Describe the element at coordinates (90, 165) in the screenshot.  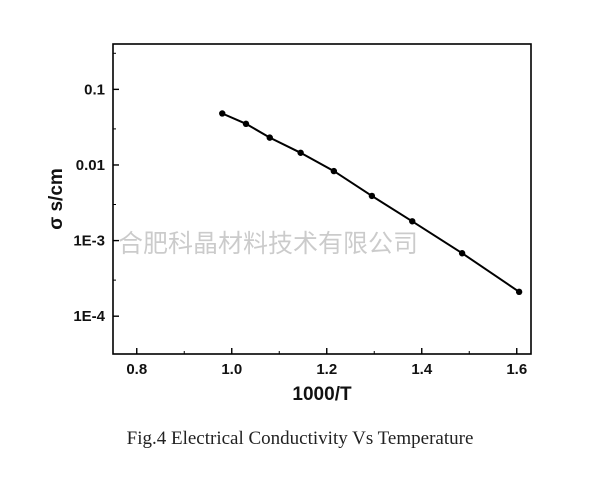
I see `y-tick-label: 0.01` at that location.